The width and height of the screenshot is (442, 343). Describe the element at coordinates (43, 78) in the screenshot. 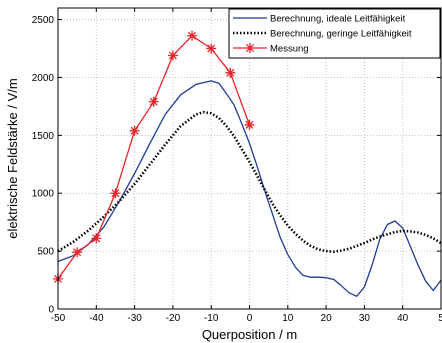

I see `y-tick-label: 2000` at that location.